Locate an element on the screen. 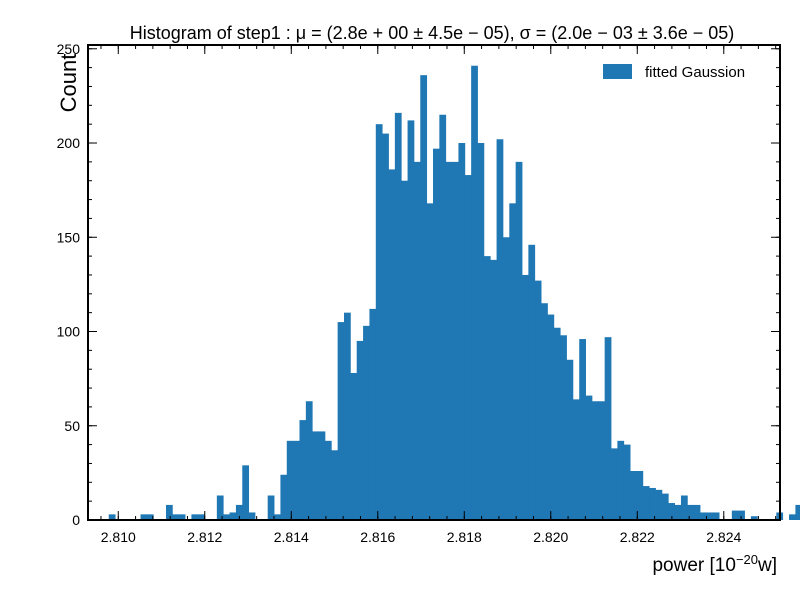  legend-label: fitted Gaussion is located at coordinates (695, 72).